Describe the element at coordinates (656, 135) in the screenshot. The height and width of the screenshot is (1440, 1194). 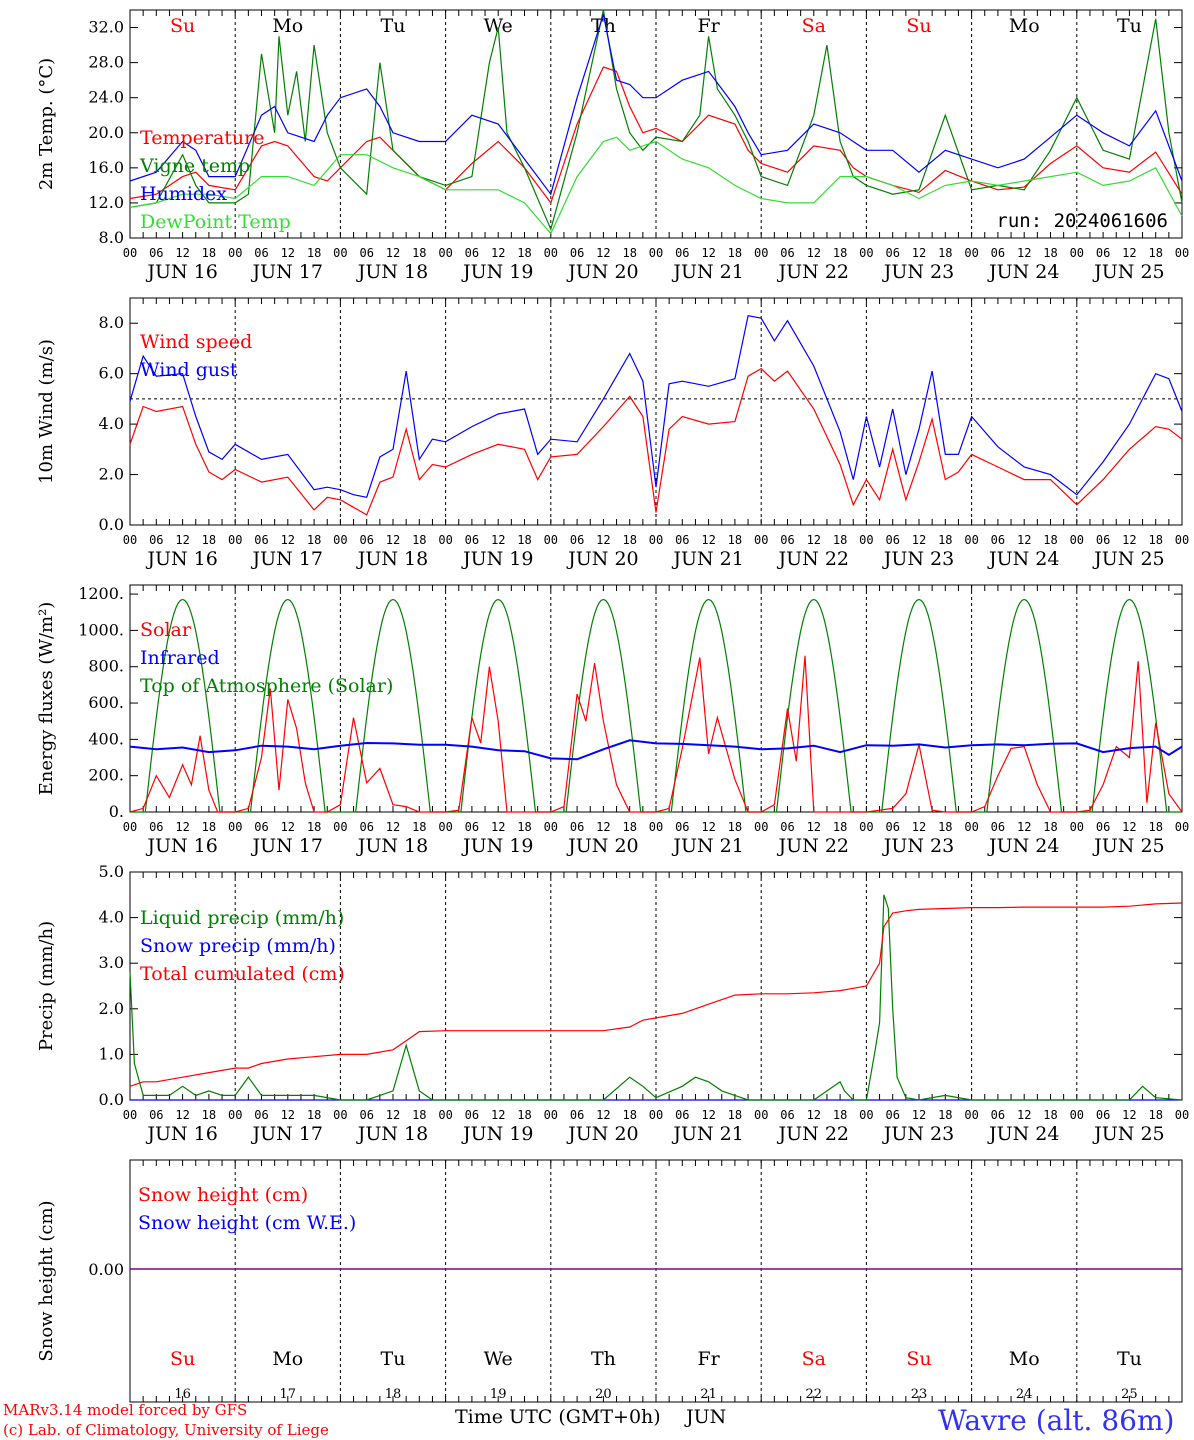
I see `series-line-temperature` at that location.